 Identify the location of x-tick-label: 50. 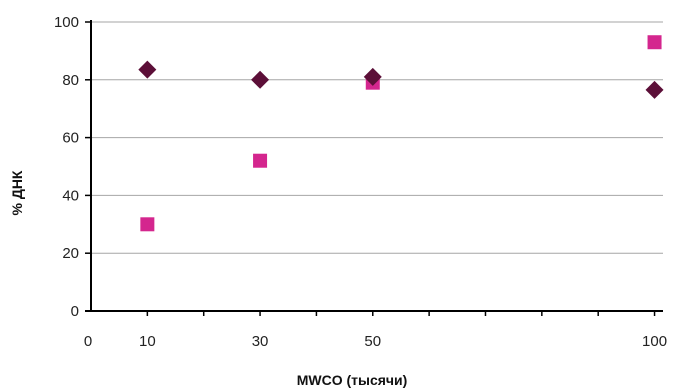
(372, 341).